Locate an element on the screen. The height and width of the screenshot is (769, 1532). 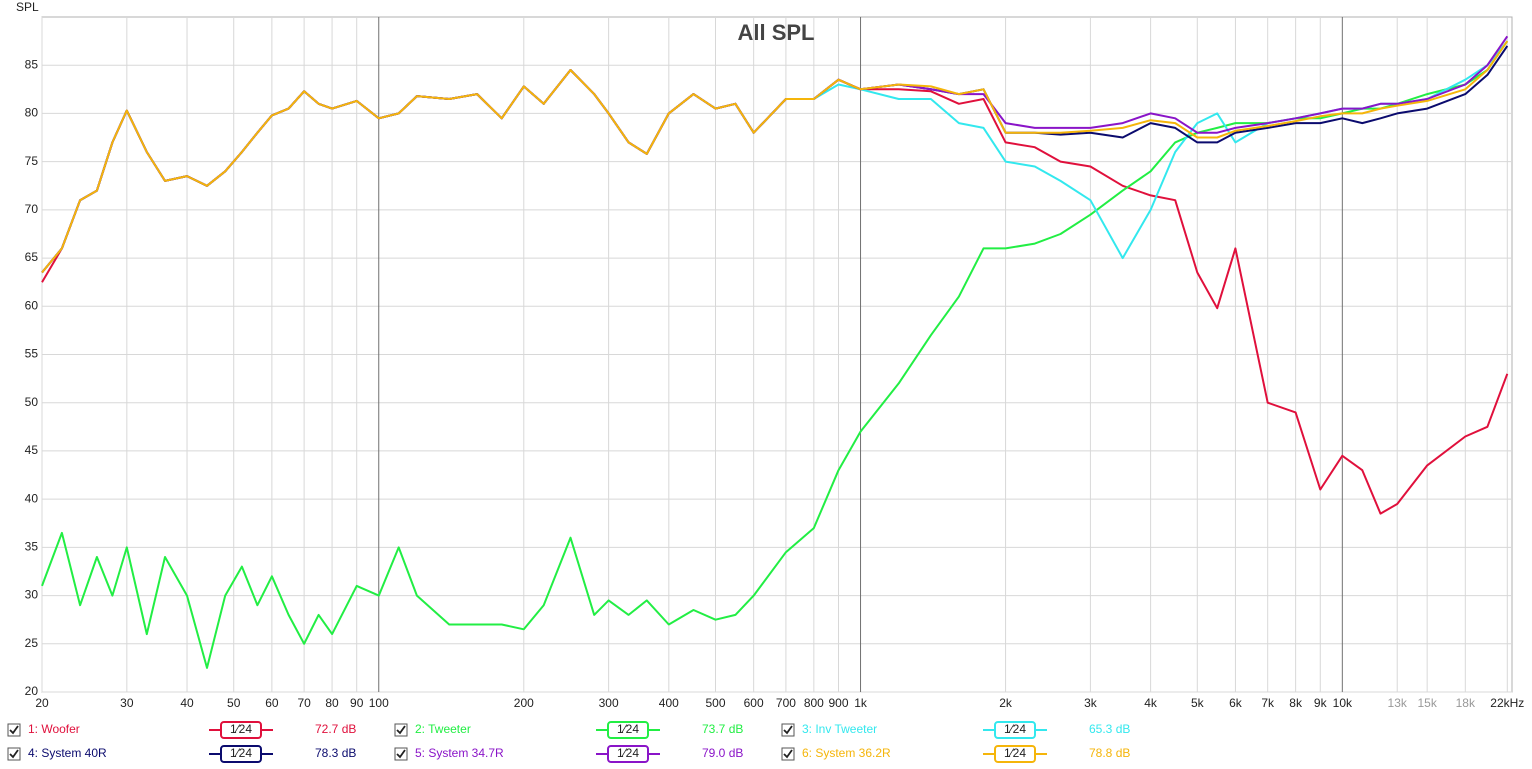
x-tick-label: 3k is located at coordinates (1091, 703).